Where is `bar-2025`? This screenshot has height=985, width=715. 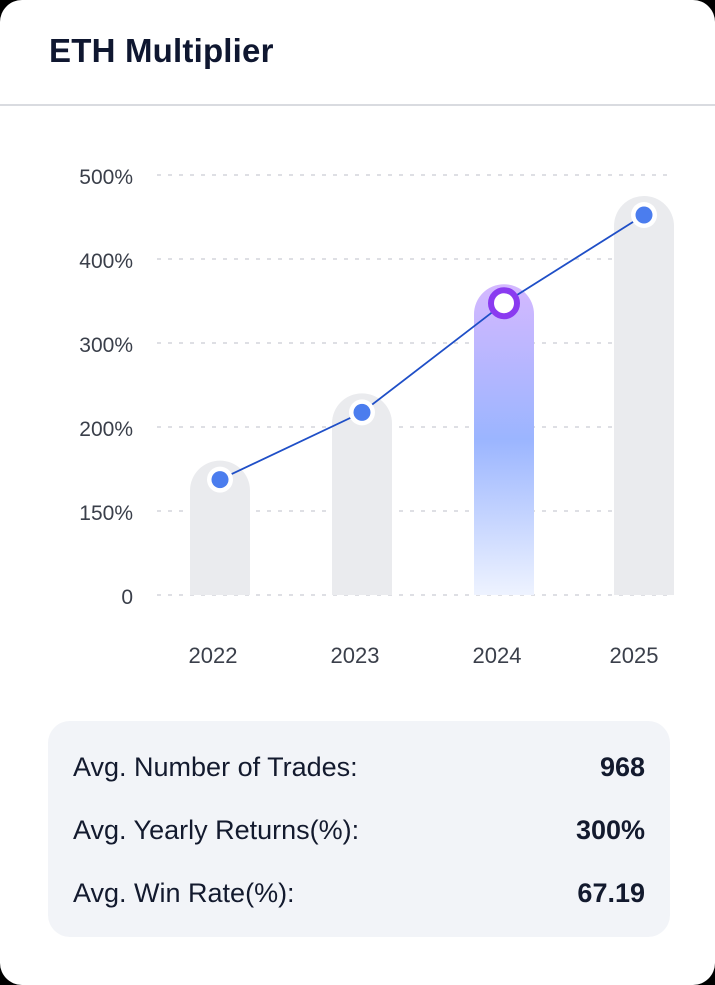
bar-2025 is located at coordinates (644, 395).